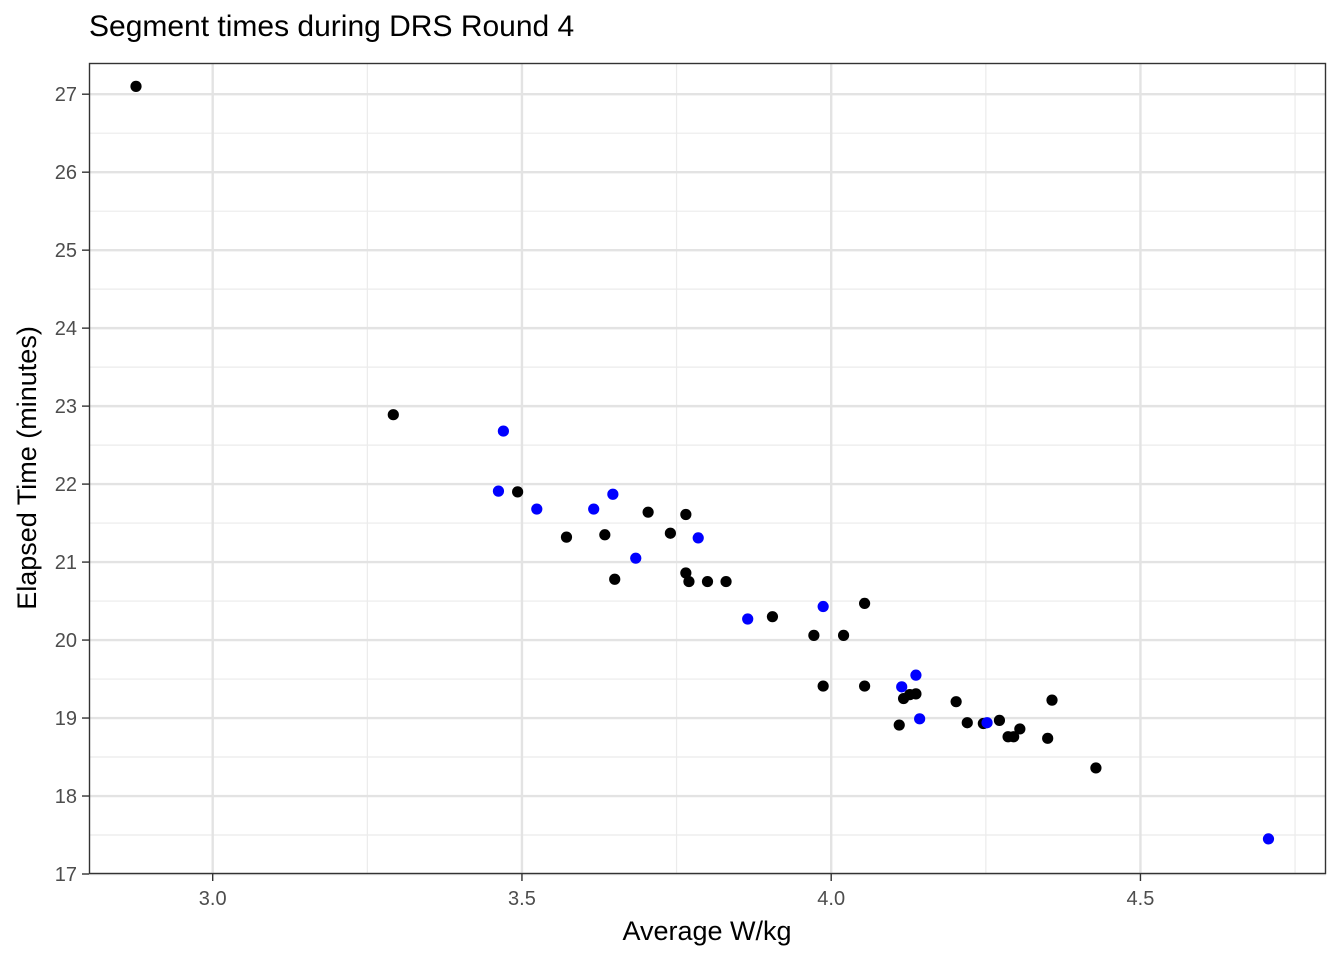 The width and height of the screenshot is (1344, 960). What do you see at coordinates (831, 899) in the screenshot?
I see `x-tick-label: 4.0` at bounding box center [831, 899].